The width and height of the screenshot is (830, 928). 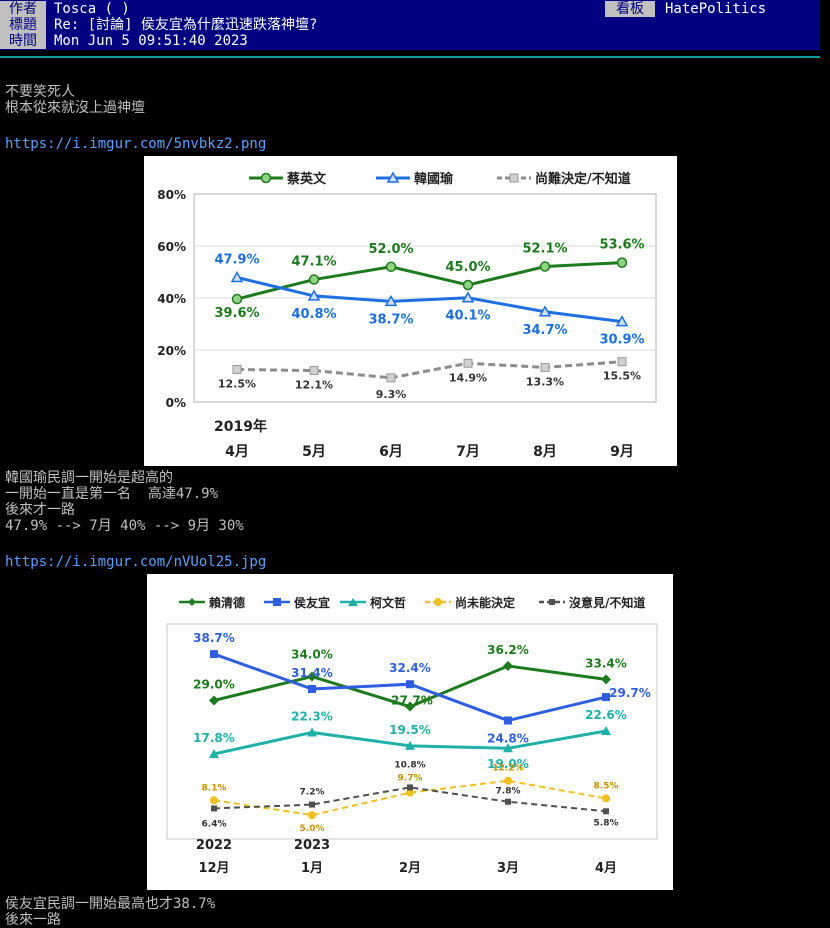 I want to click on y-tick-label: 0%, so click(x=176, y=403).